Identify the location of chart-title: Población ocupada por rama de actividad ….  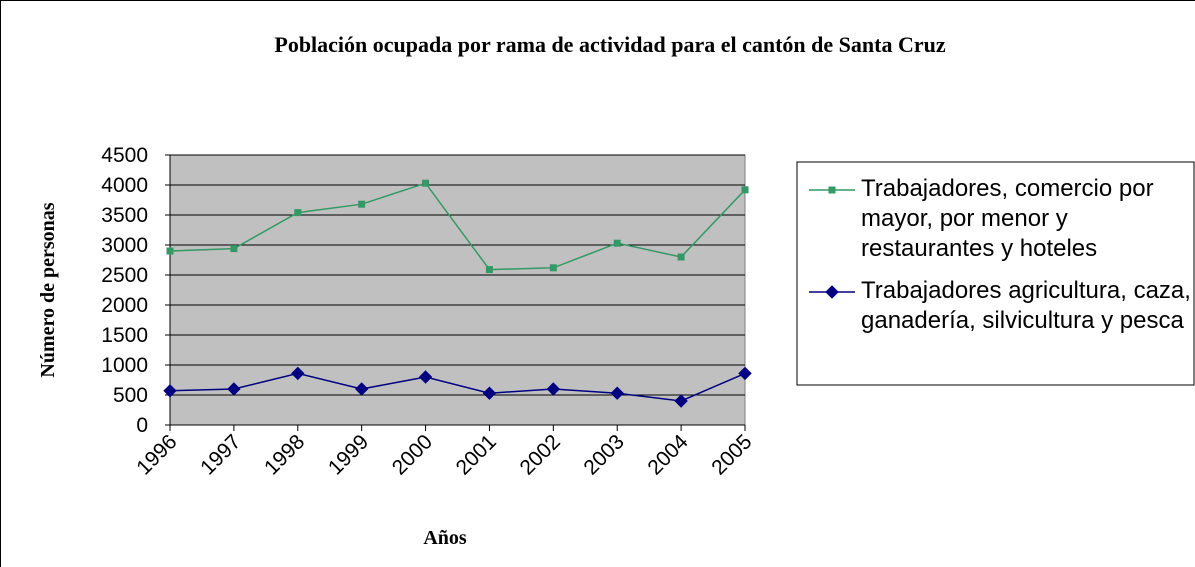
(609, 44).